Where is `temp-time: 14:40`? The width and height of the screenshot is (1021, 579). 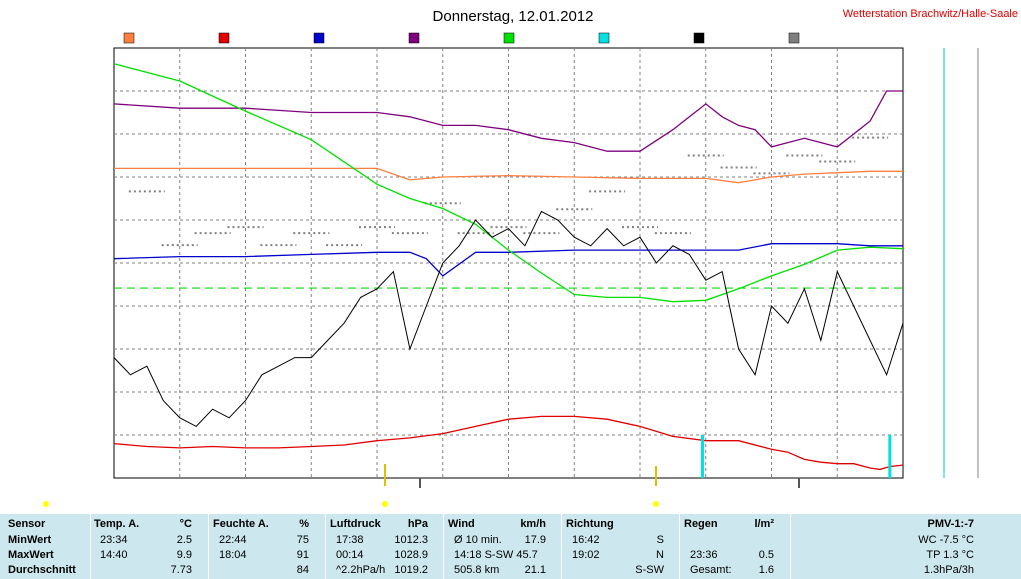
temp-time: 14:40 is located at coordinates (114, 555).